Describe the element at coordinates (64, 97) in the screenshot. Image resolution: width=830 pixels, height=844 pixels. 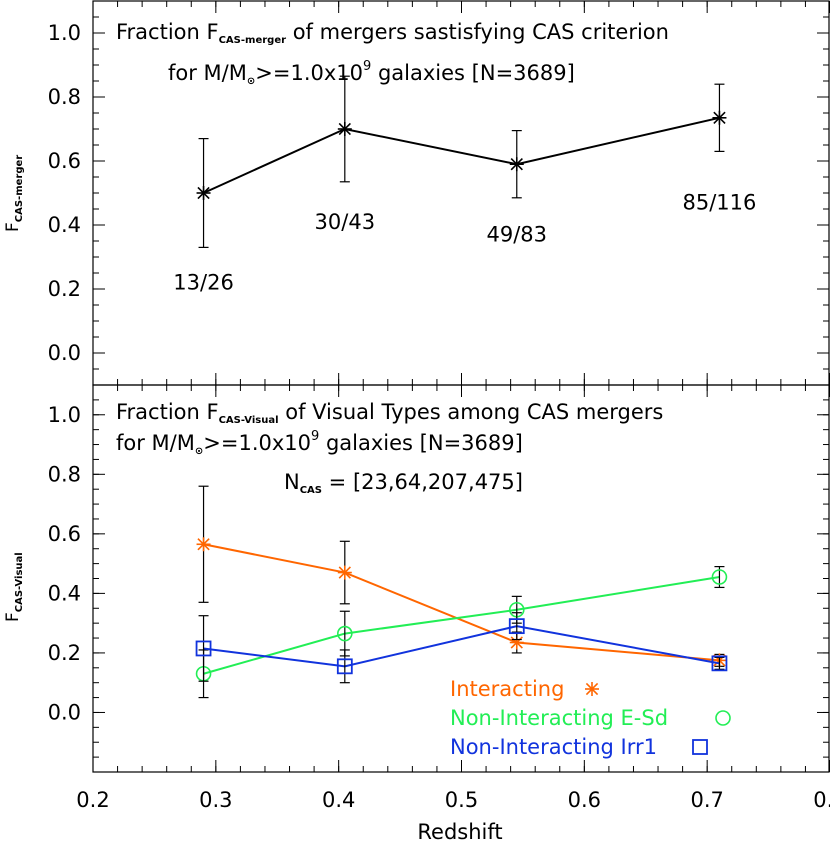
I see `top-ytick-label: 0.8` at that location.